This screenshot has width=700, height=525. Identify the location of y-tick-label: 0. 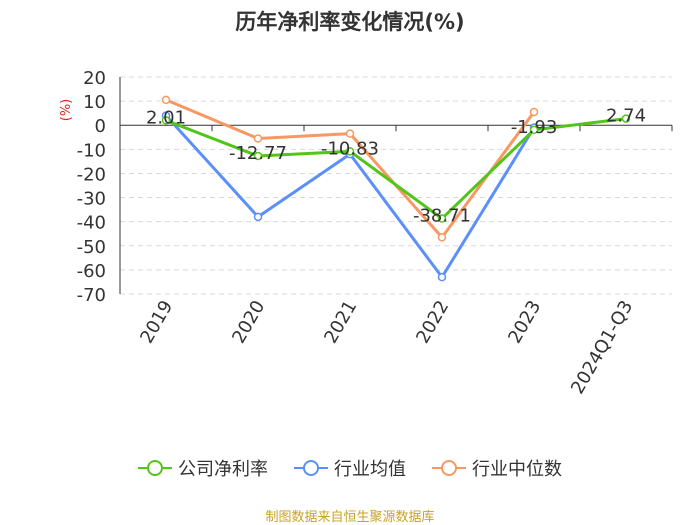
(100, 126).